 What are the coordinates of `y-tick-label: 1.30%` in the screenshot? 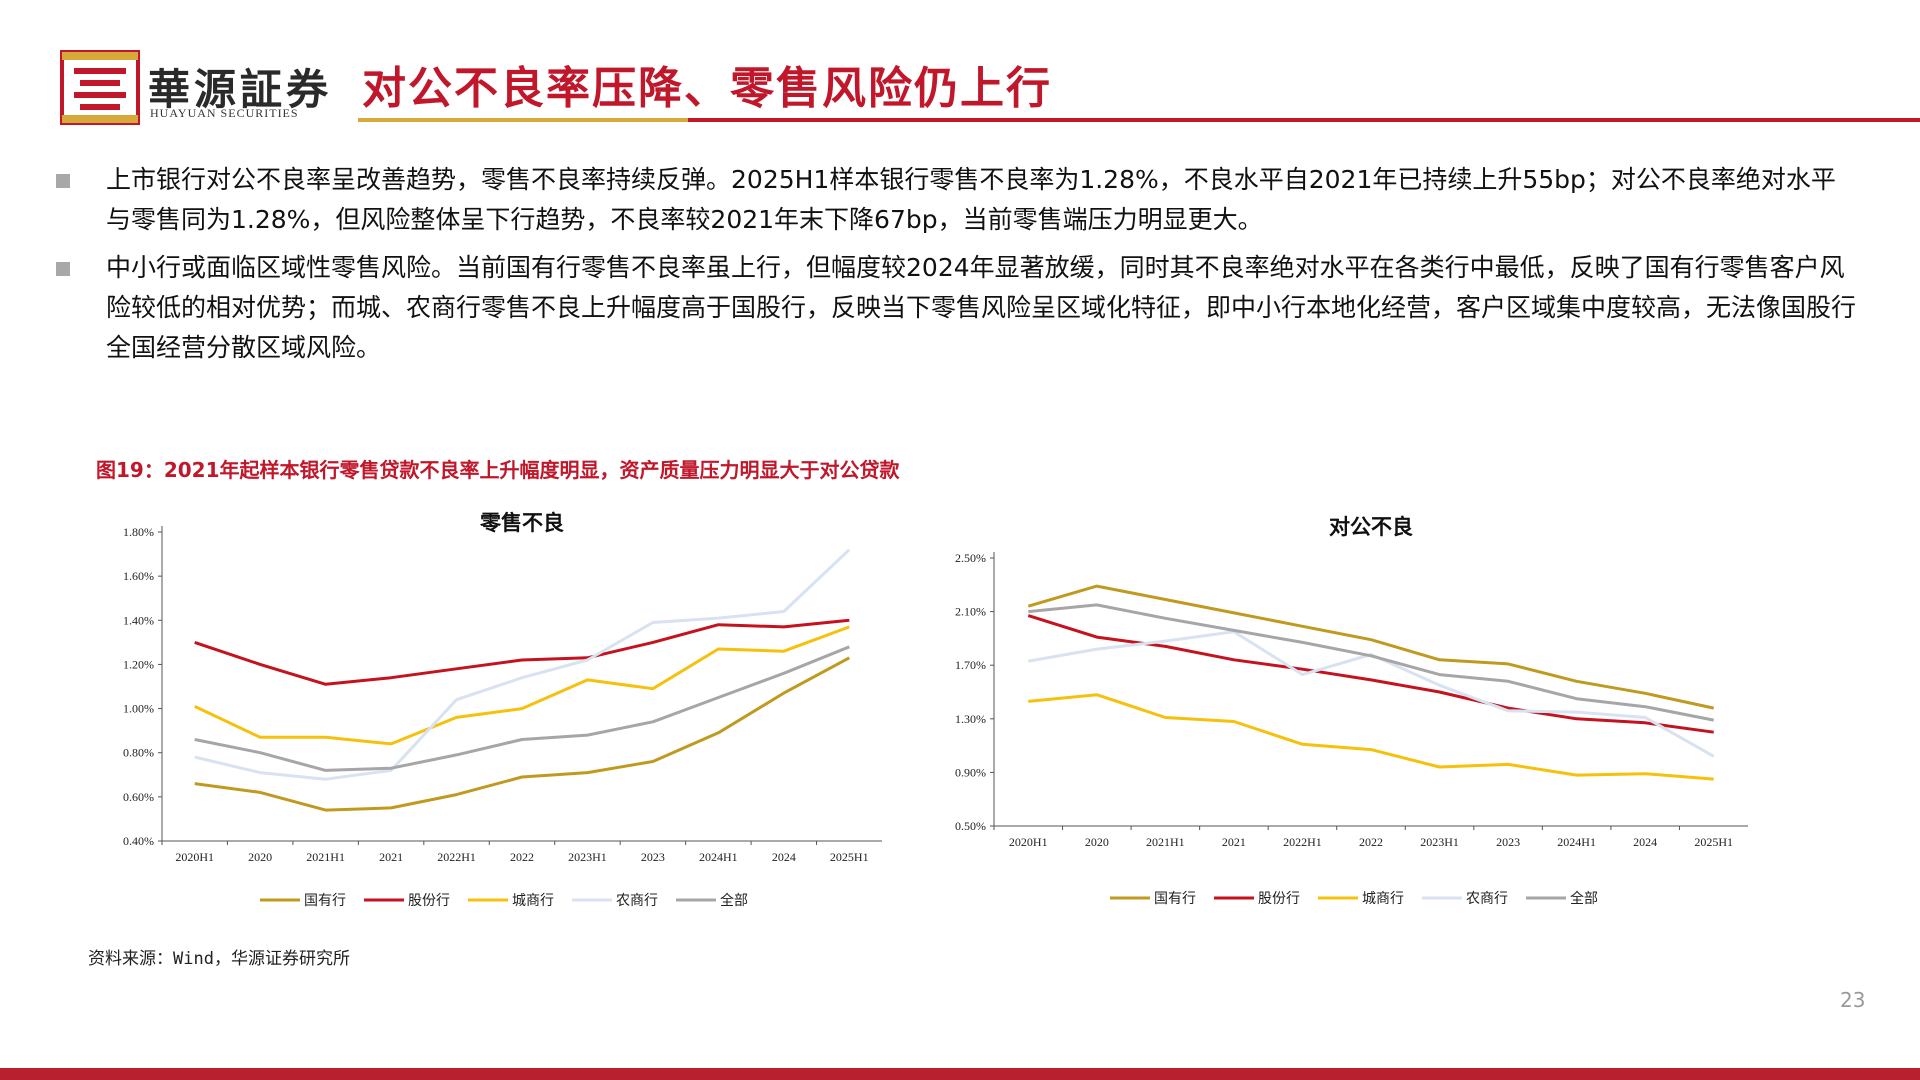 It's located at (970, 719).